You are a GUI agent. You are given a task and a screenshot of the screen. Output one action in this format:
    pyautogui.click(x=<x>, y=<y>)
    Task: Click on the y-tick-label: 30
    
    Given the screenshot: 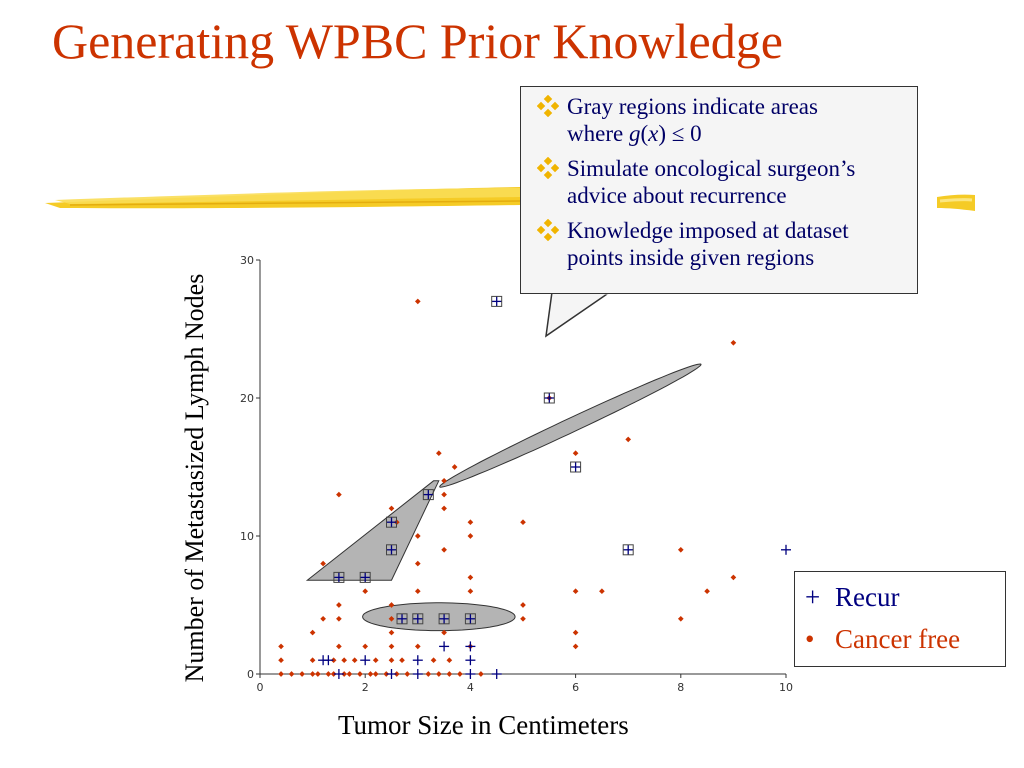 What is the action you would take?
    pyautogui.click(x=247, y=260)
    